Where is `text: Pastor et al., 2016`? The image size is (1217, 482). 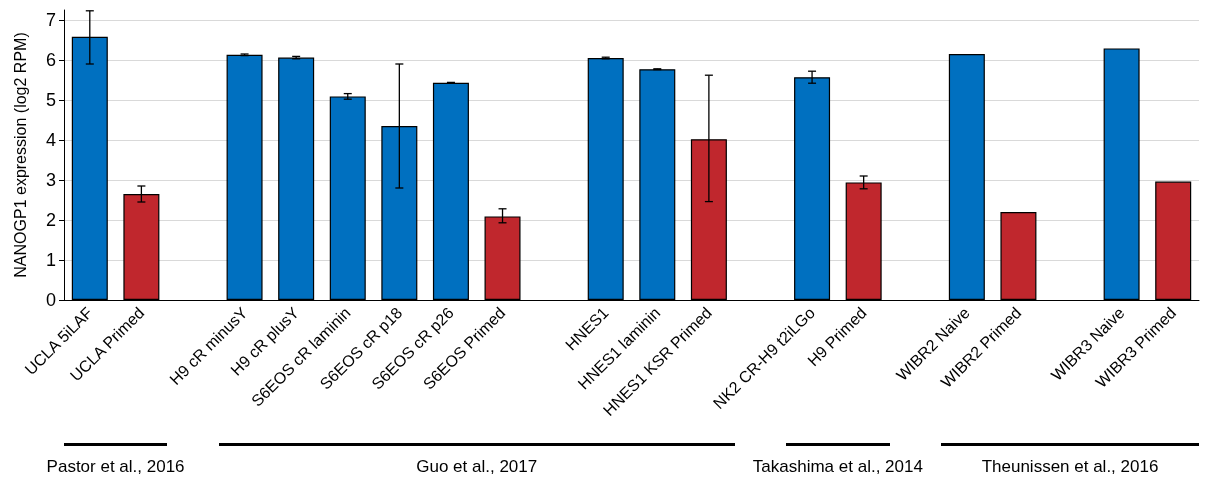
text: Pastor et al., 2016 is located at coordinates (115, 467).